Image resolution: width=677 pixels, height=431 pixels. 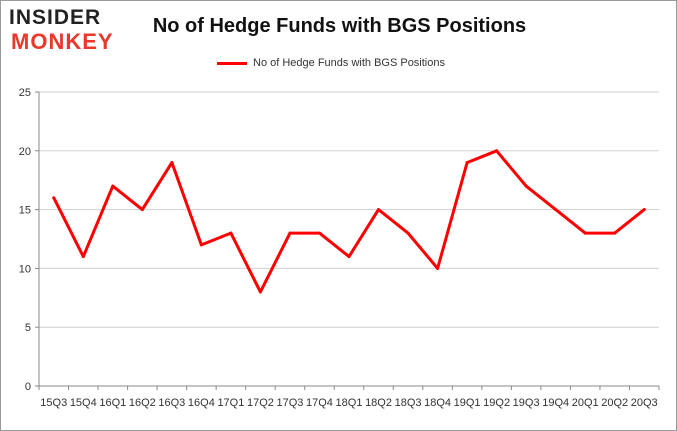 What do you see at coordinates (25, 93) in the screenshot?
I see `y-tick-label: 25` at bounding box center [25, 93].